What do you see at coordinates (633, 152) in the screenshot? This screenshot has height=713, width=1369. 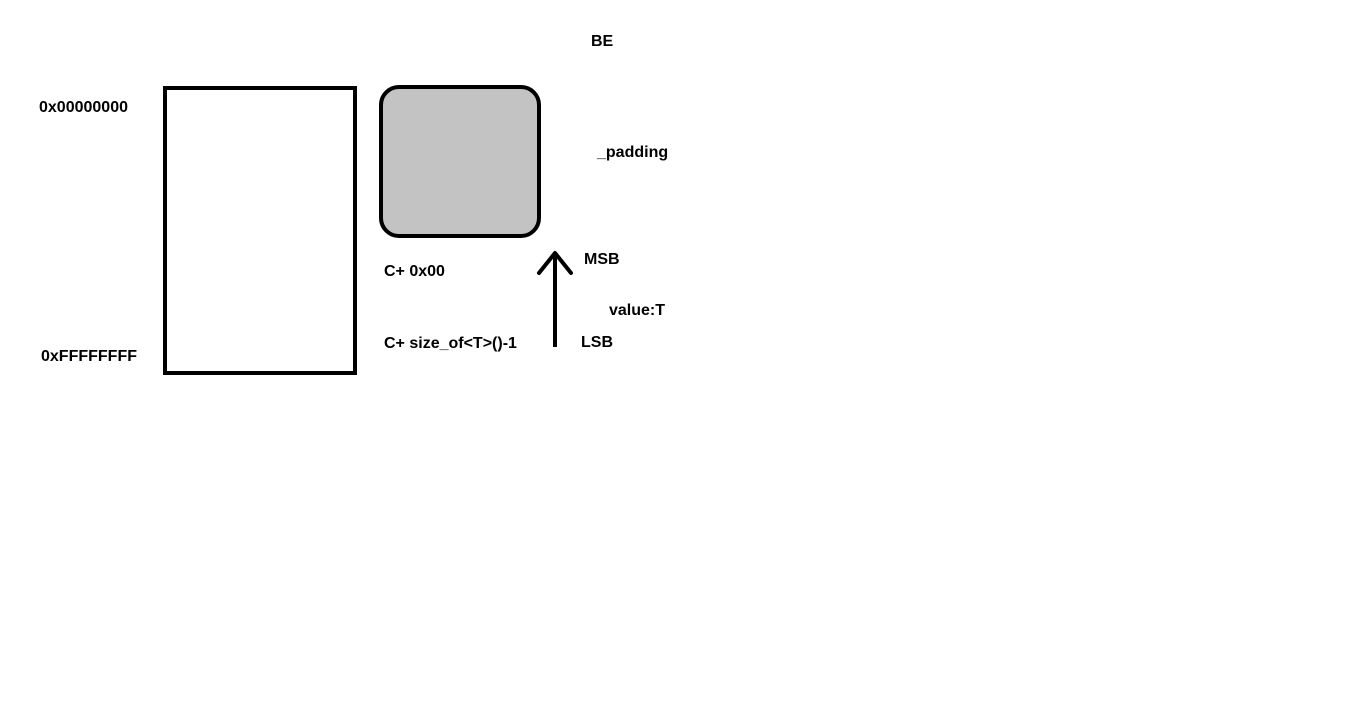 I see `padding-label: _padding` at bounding box center [633, 152].